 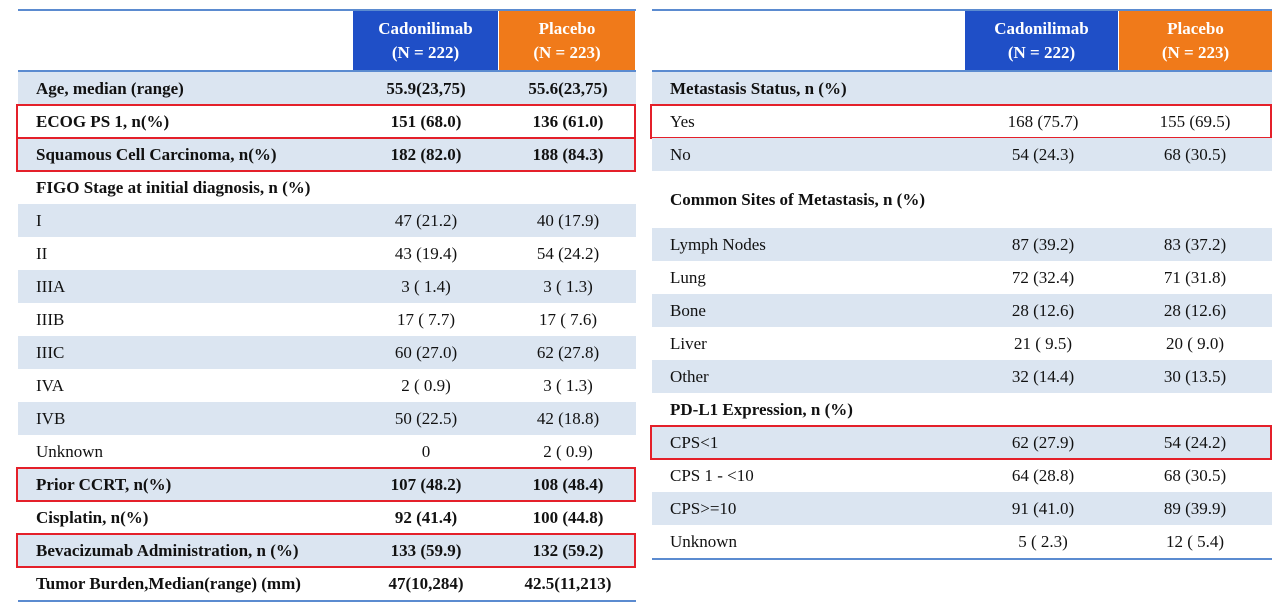 What do you see at coordinates (426, 385) in the screenshot?
I see `cadonilimab-value: 2 ( 0.9)` at bounding box center [426, 385].